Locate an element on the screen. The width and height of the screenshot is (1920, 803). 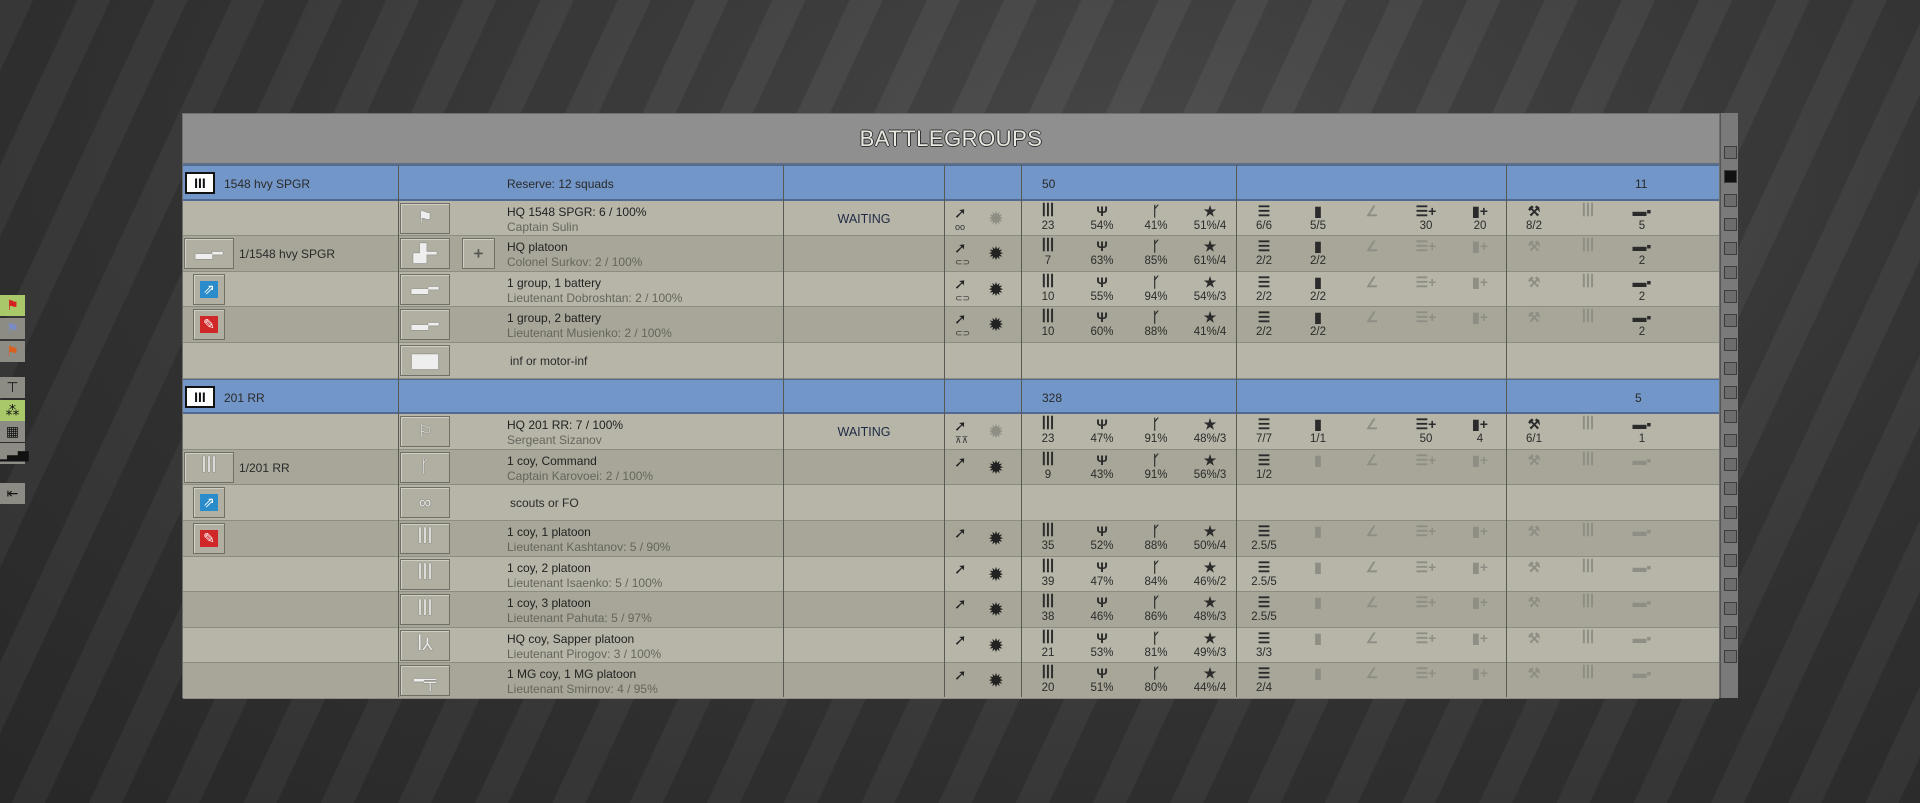
stat-value: 3/3 is located at coordinates (1264, 652).